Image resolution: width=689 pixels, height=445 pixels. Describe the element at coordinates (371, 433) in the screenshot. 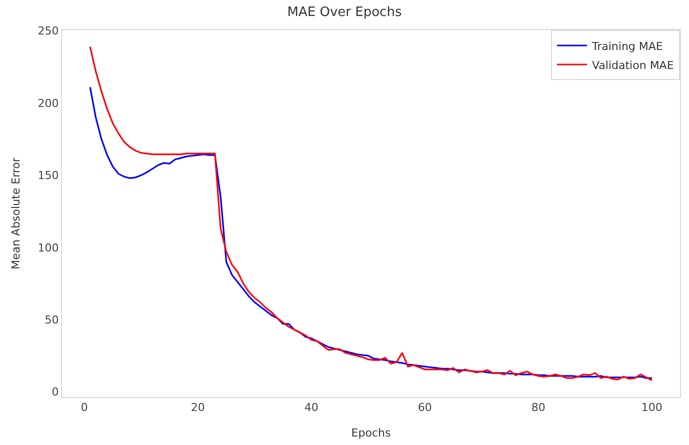

I see `x-axis-title: Epochs` at that location.